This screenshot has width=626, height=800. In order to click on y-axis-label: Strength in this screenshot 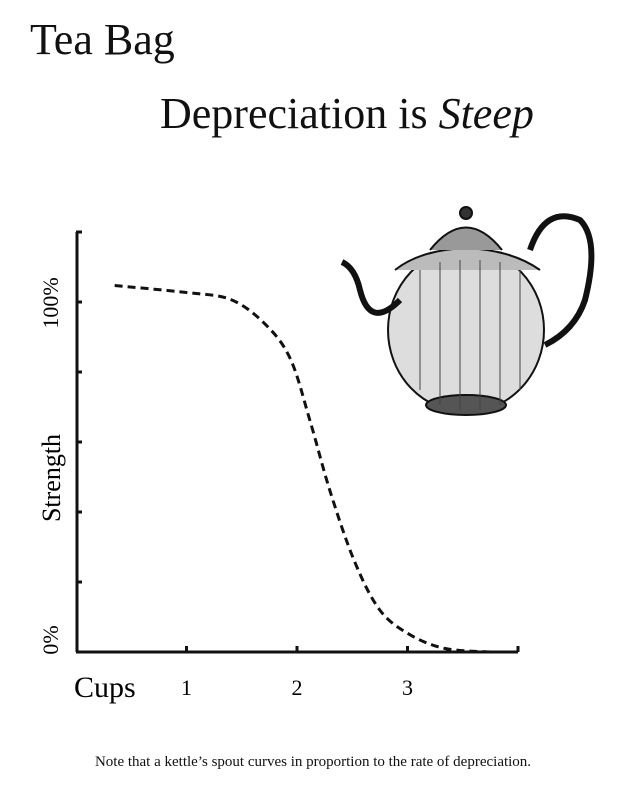, I will do `click(51, 478)`.